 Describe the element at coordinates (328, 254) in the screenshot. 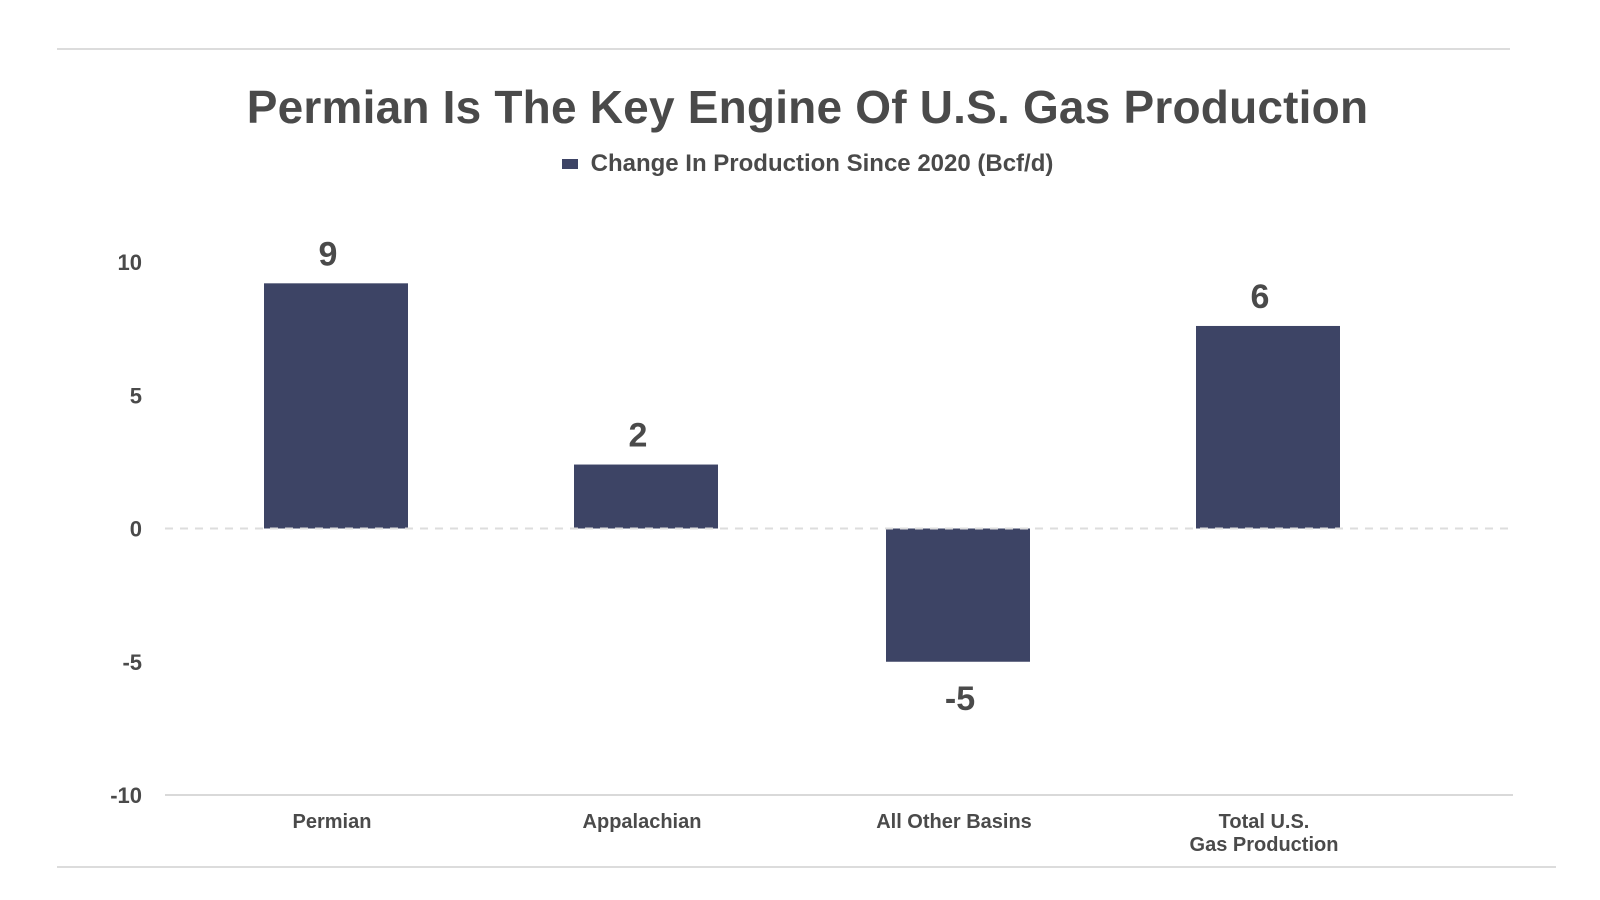

I see `data-label: 9` at that location.